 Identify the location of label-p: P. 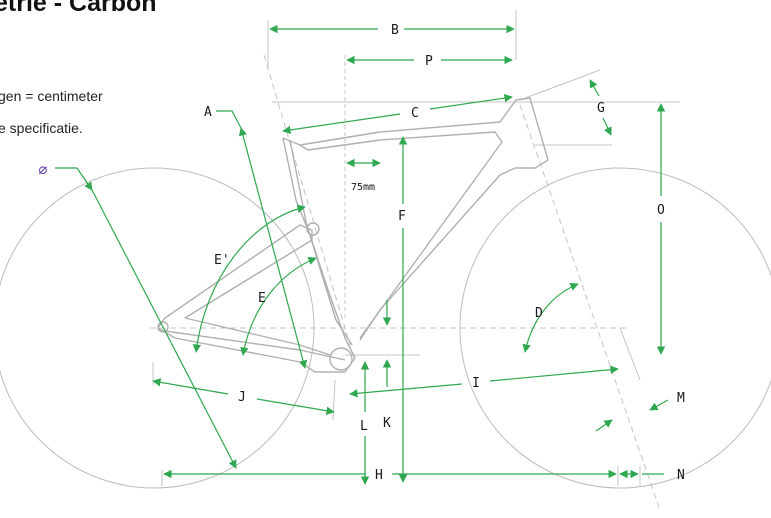
(429, 61).